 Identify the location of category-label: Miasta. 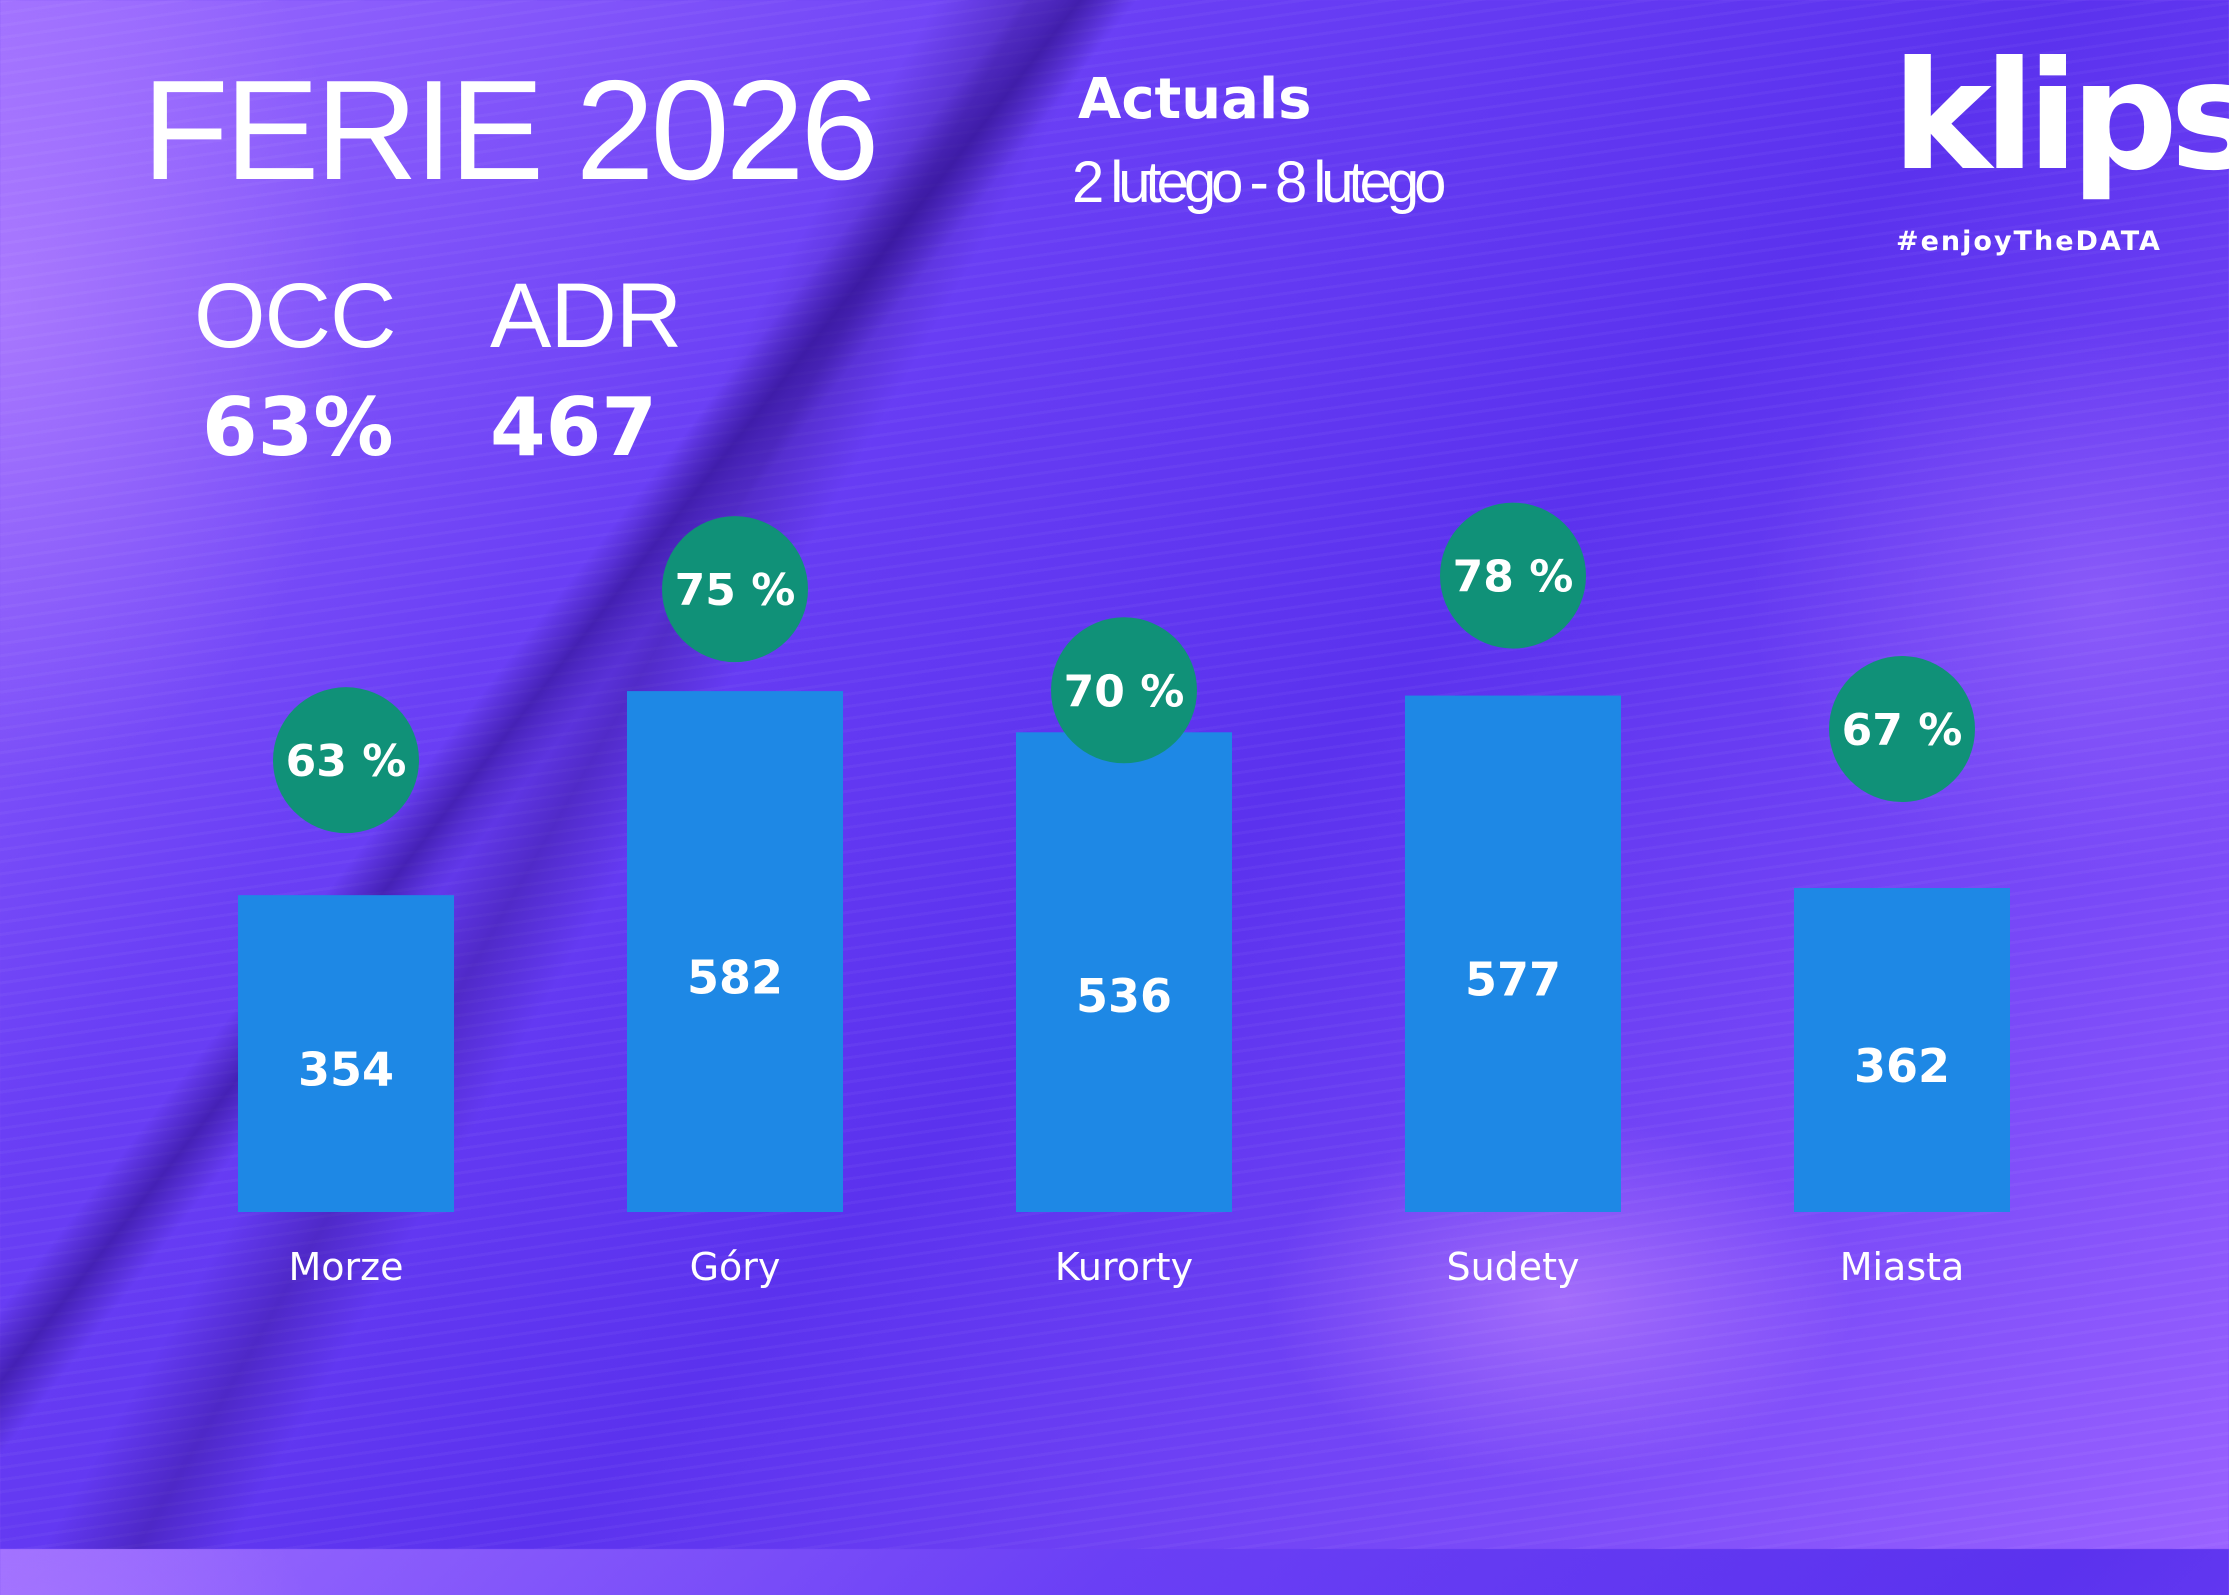
(1902, 1267).